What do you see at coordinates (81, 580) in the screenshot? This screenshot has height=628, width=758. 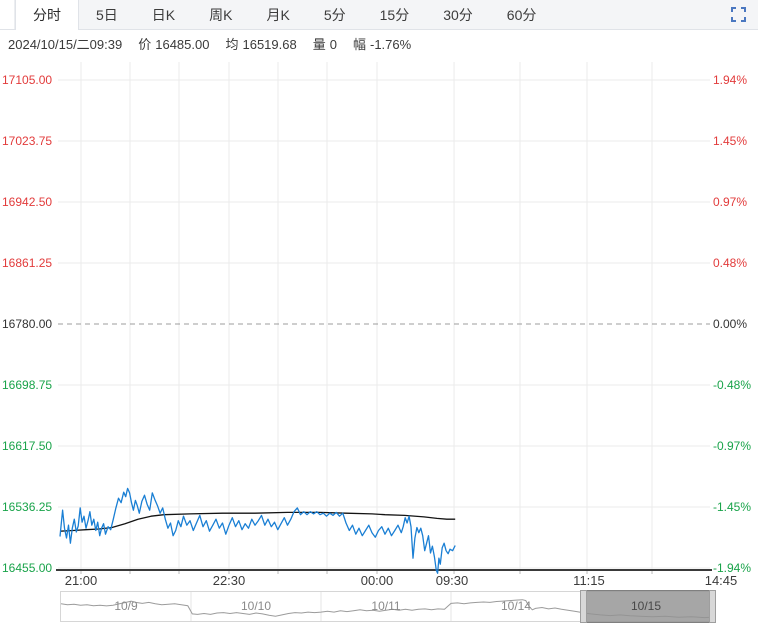 I see `x-axis-label-time: 21:00` at bounding box center [81, 580].